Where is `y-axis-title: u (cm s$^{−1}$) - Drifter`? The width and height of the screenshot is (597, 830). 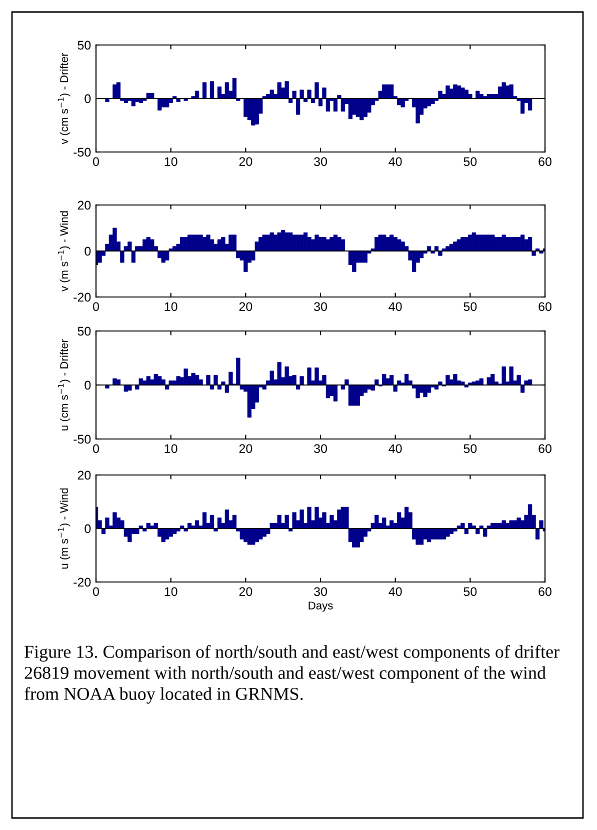 y-axis-title: u (cm s$^{−1}$) - Drifter is located at coordinates (64, 384).